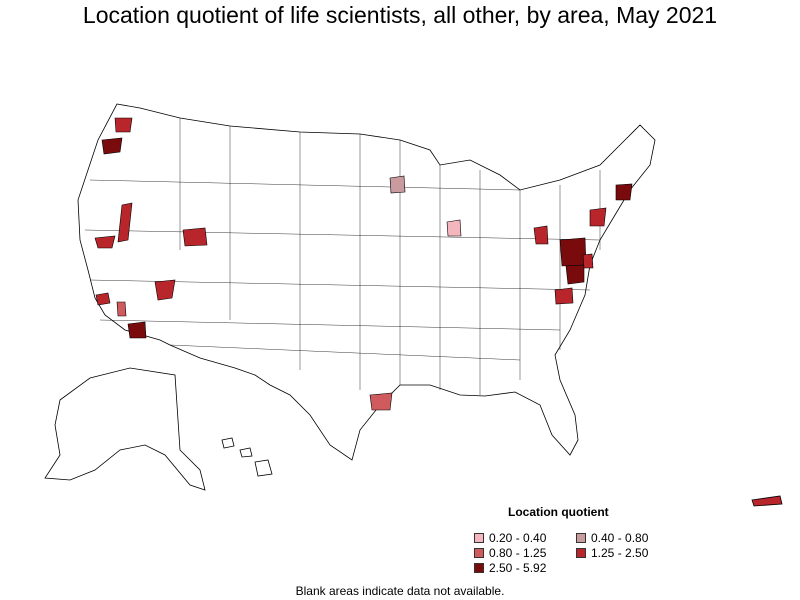 The image size is (800, 600). I want to click on legend-title: Location quotient, so click(558, 512).